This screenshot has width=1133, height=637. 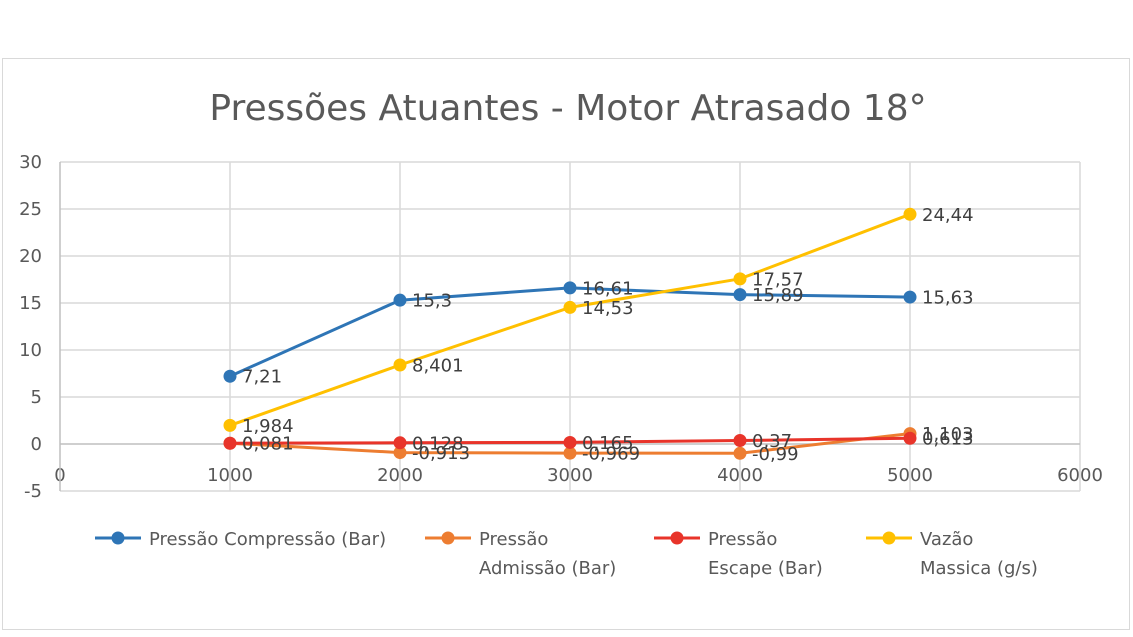 I want to click on legend-entry-text: Pressão Compressão (Bar), so click(x=267, y=539).